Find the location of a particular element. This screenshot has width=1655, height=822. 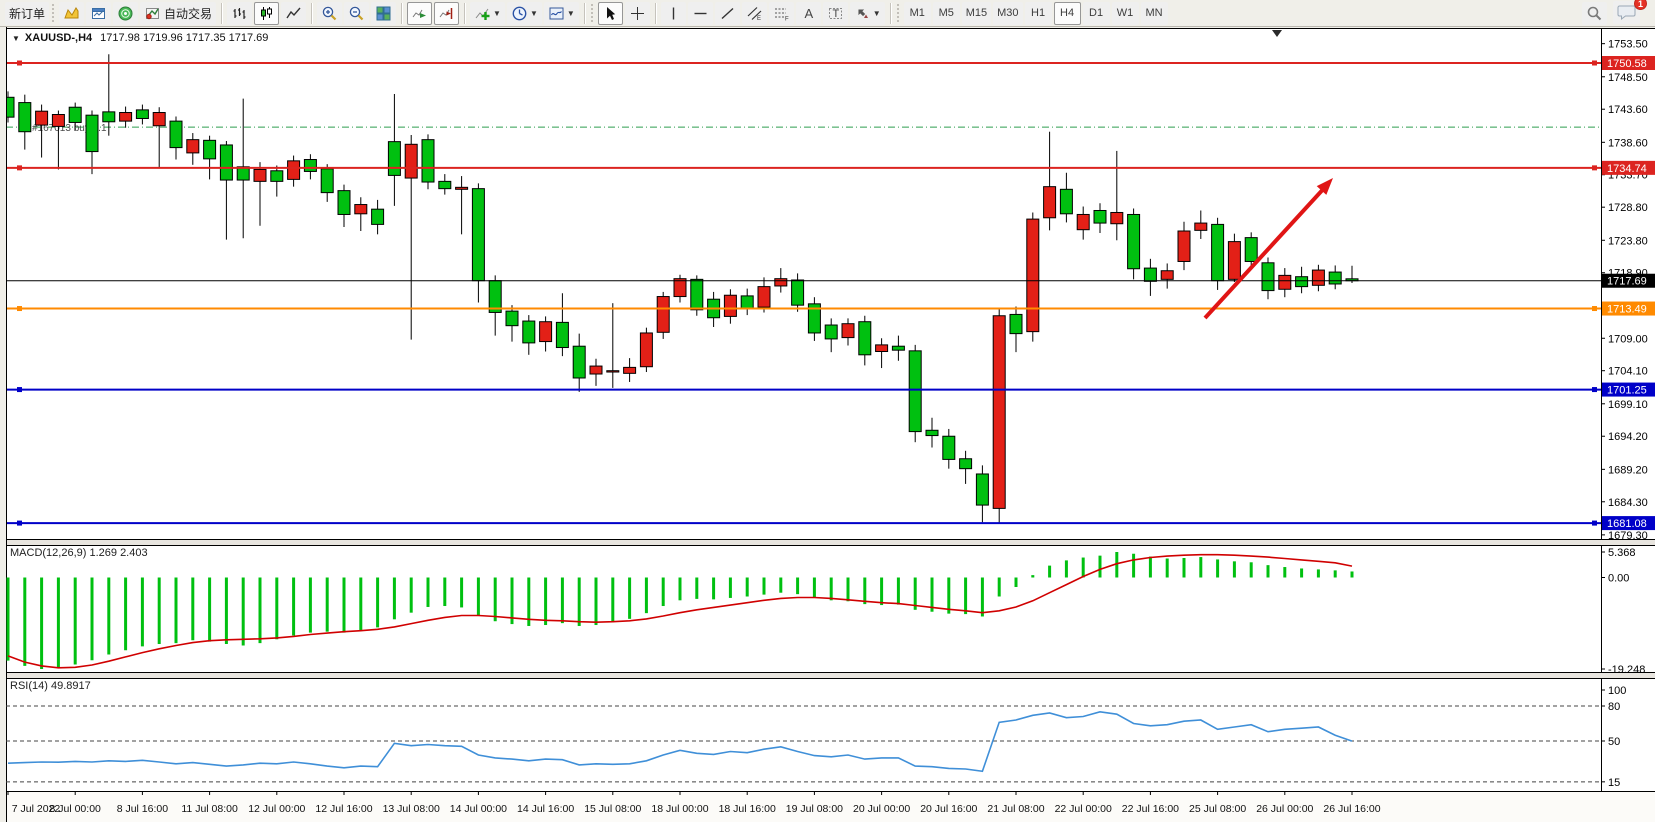

timeframe-button-mn: MN is located at coordinates (1154, 13).